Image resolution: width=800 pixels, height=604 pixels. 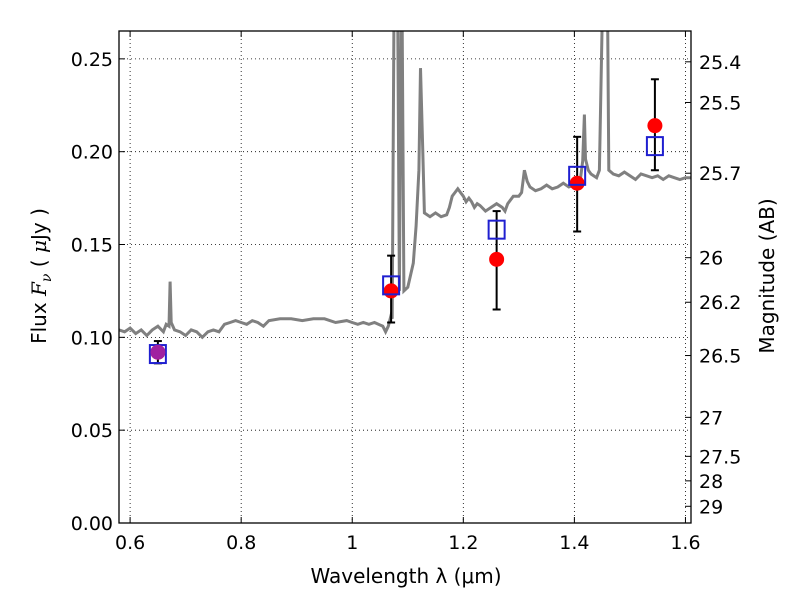 I want to click on ylabel-flux-word: Flux, so click(x=39, y=320).